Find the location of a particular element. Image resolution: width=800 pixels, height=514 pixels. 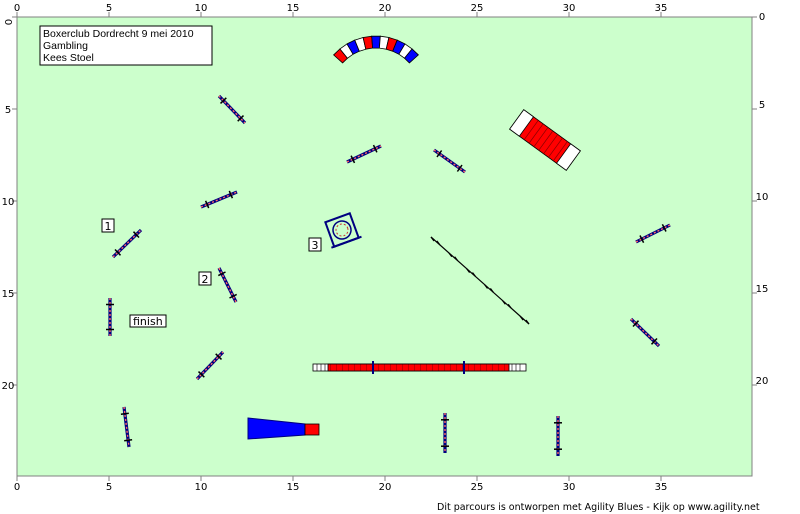

x-axis-bottom: 0 5 10 15 20 25 30 35 is located at coordinates (341, 484).